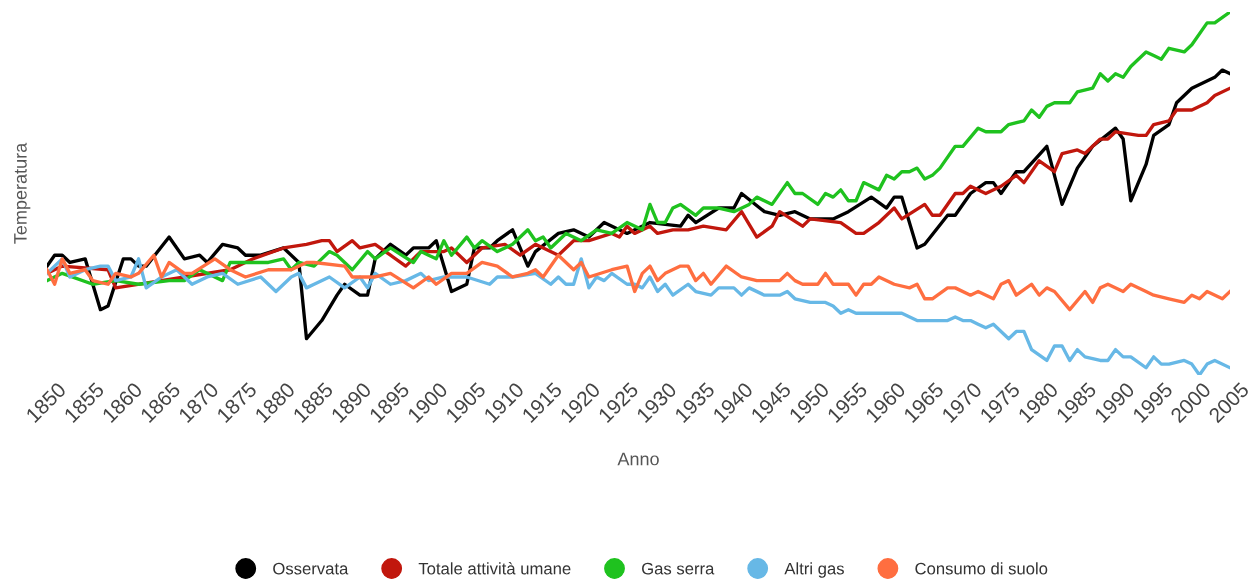 The height and width of the screenshot is (582, 1259). Describe the element at coordinates (22, 193) in the screenshot. I see `y-axis-title: Temperatura` at that location.